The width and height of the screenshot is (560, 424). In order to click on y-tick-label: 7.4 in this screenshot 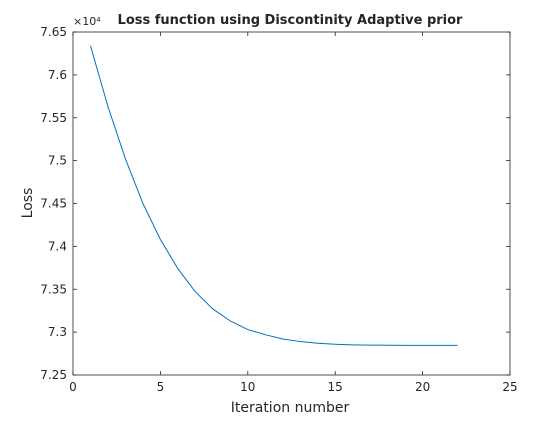, I will do `click(57, 246)`.